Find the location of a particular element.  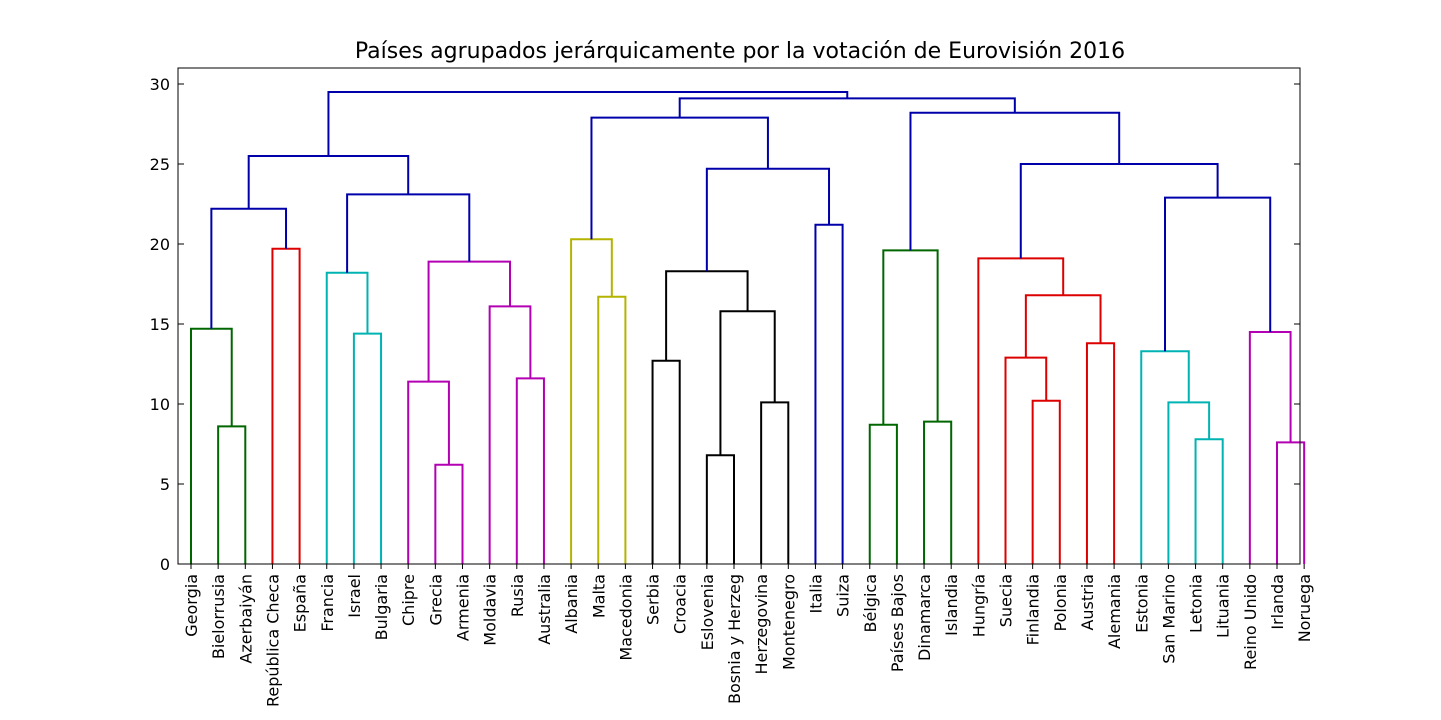

leaf-label: Serbia is located at coordinates (653, 599).